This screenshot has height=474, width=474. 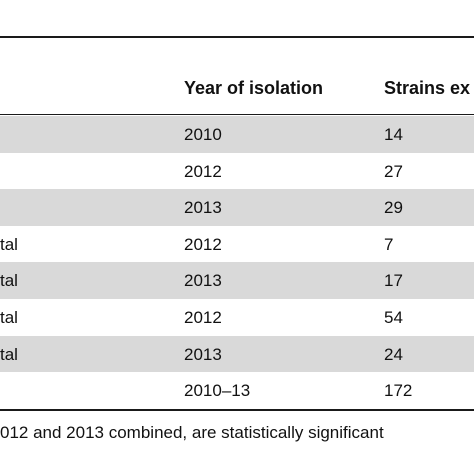 I want to click on cell-strains: 27, so click(x=393, y=171).